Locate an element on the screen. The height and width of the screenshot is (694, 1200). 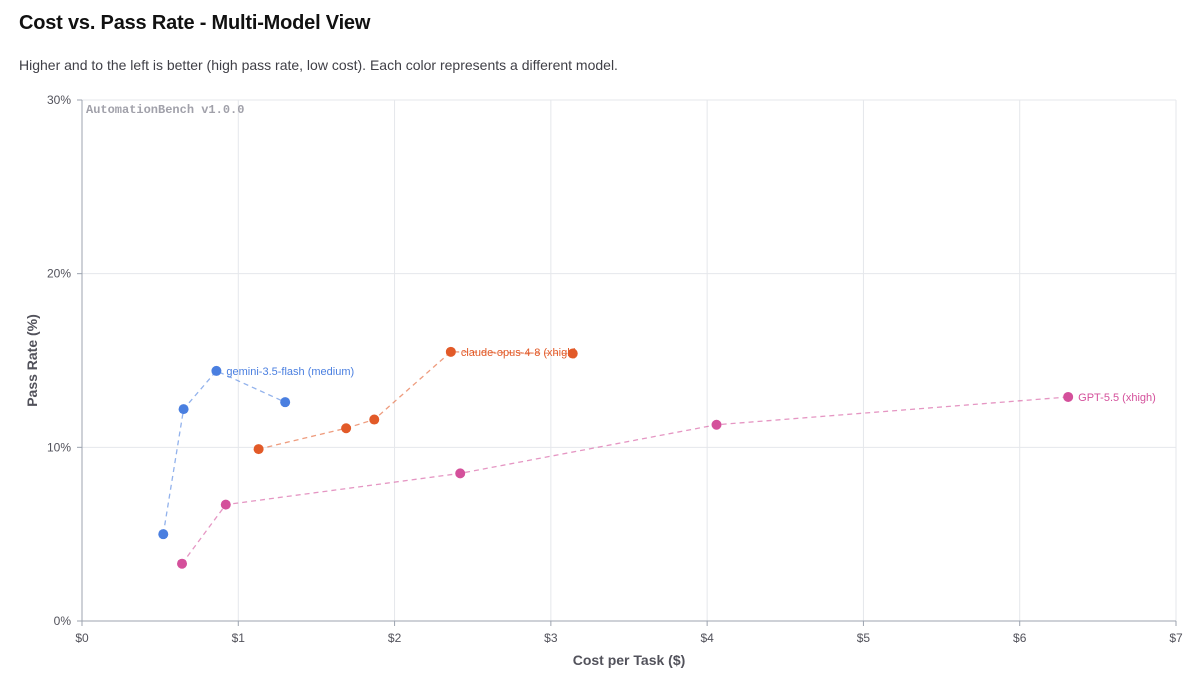
x-tick-label: $3 is located at coordinates (551, 638).